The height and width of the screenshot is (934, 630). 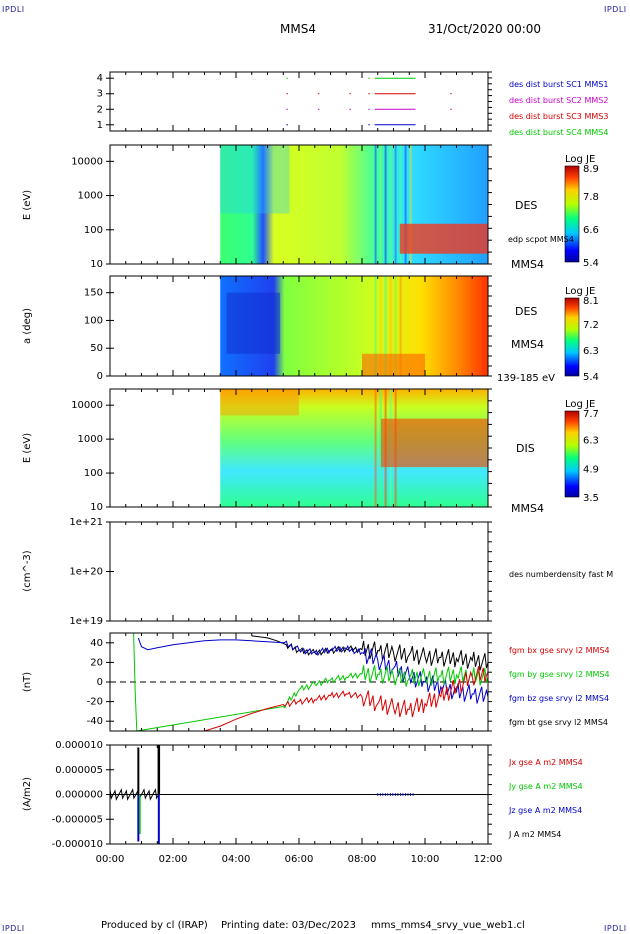 I want to click on x-tick-label: 10:00, so click(x=425, y=859).